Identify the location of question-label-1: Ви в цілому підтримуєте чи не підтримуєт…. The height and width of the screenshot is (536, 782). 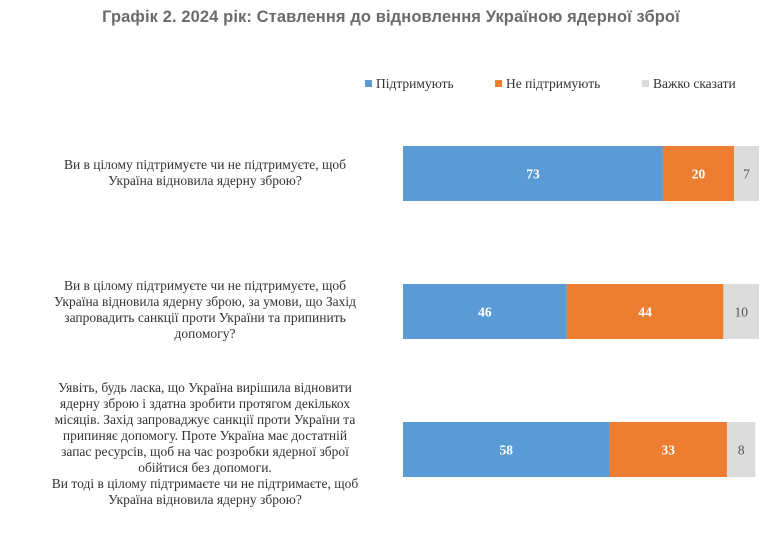
(205, 172).